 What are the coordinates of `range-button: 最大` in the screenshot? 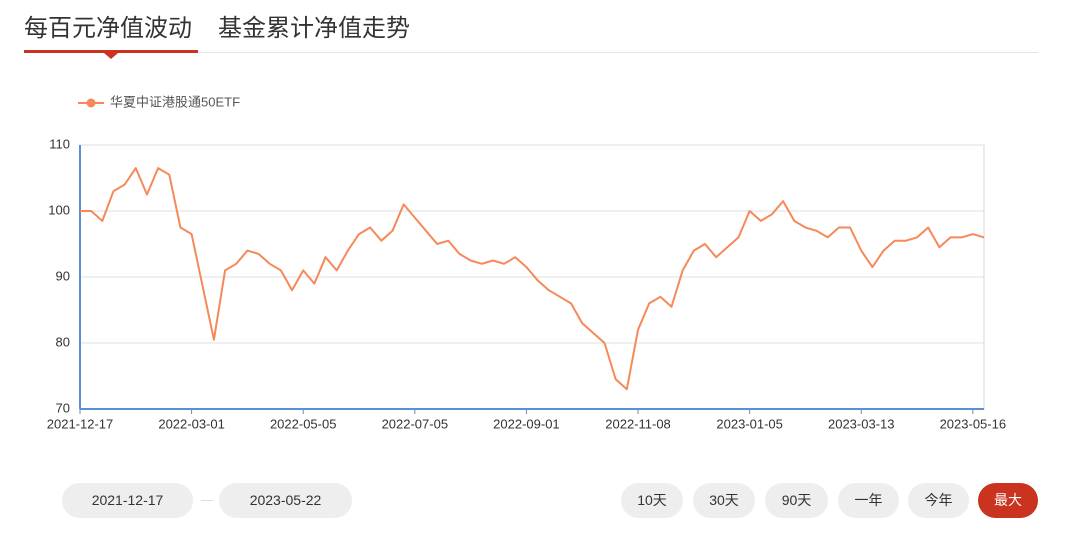 It's located at (1008, 500).